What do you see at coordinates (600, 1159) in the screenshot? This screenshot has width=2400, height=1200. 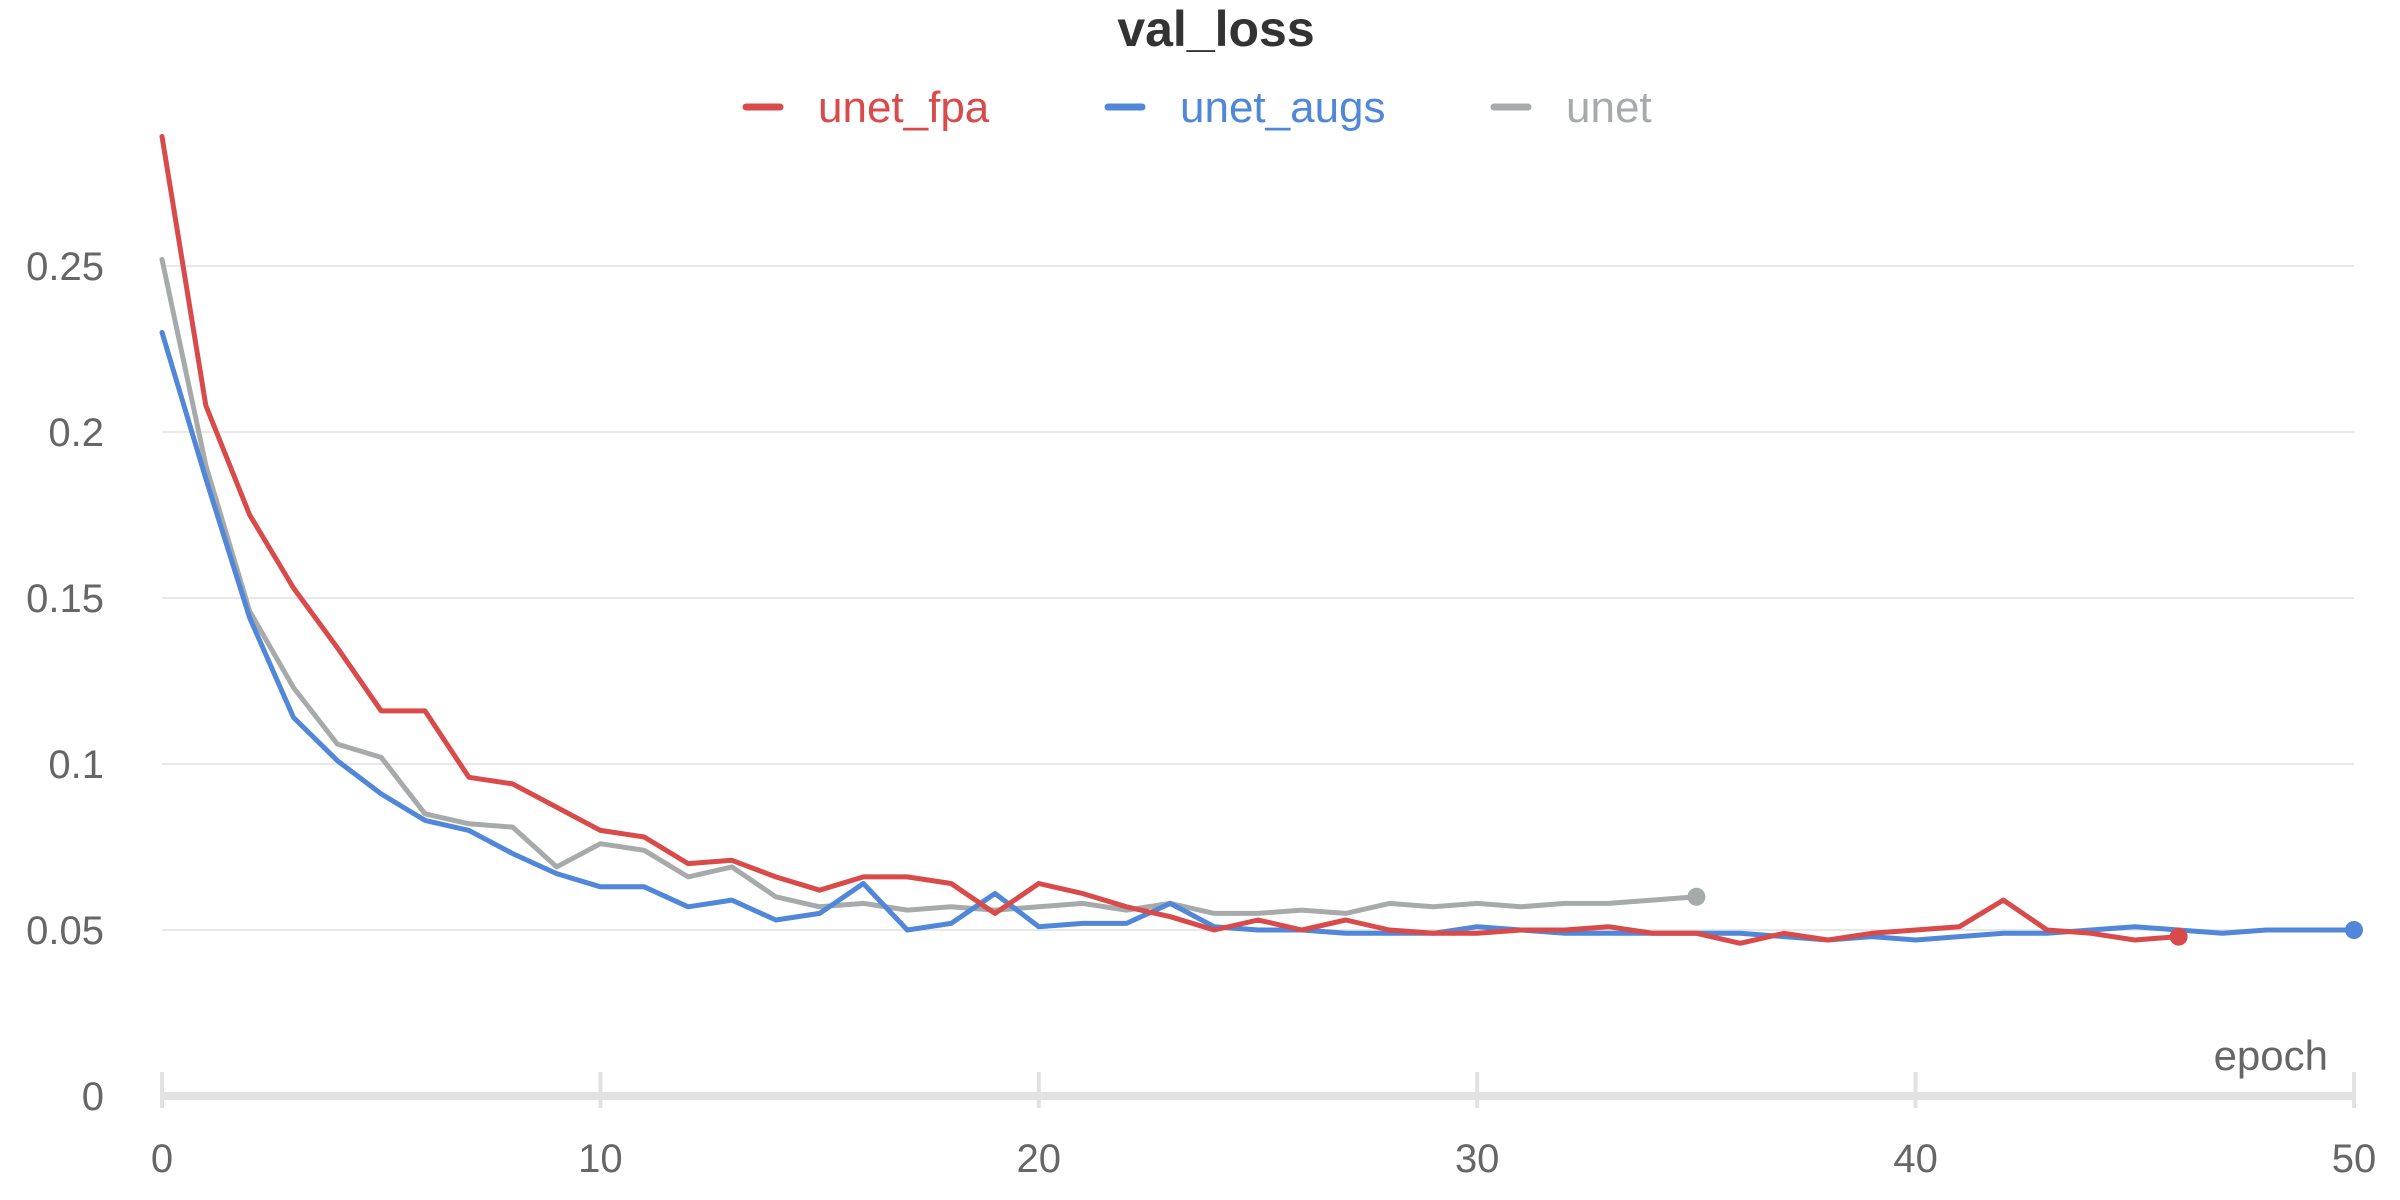 I see `x-tick-label: 10` at bounding box center [600, 1159].